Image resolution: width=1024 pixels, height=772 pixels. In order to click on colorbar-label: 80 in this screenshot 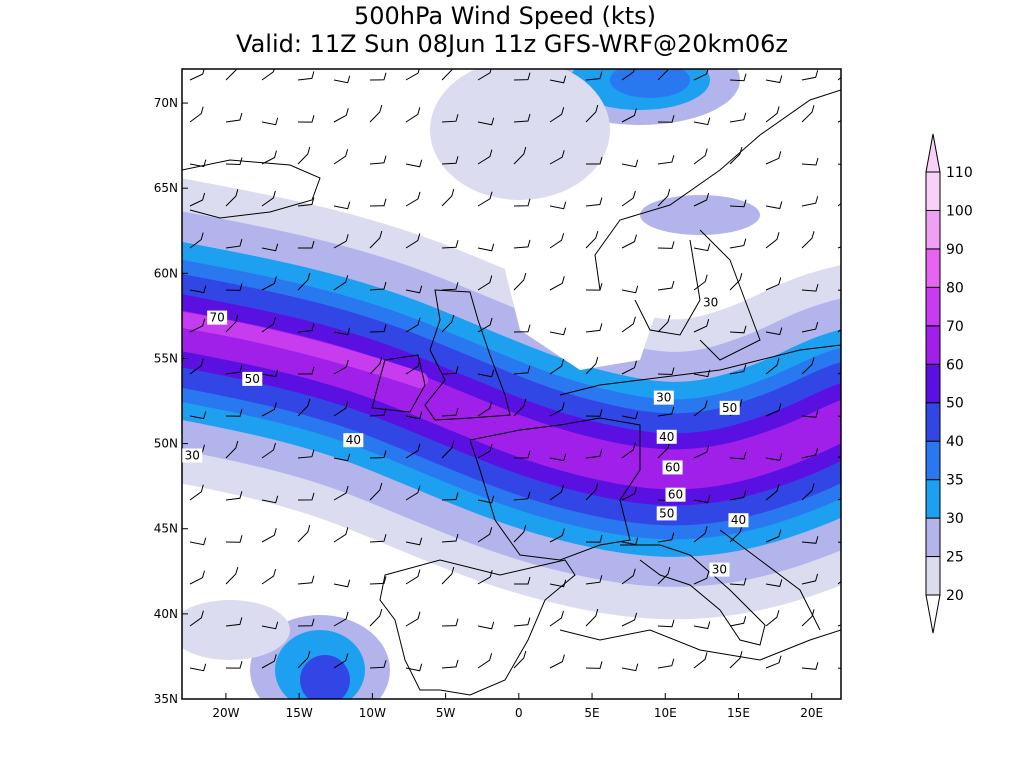, I will do `click(955, 288)`.